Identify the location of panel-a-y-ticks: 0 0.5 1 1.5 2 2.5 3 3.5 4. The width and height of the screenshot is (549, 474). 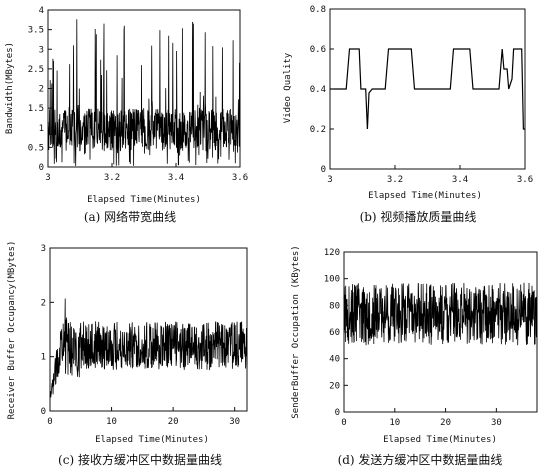
(40, 89).